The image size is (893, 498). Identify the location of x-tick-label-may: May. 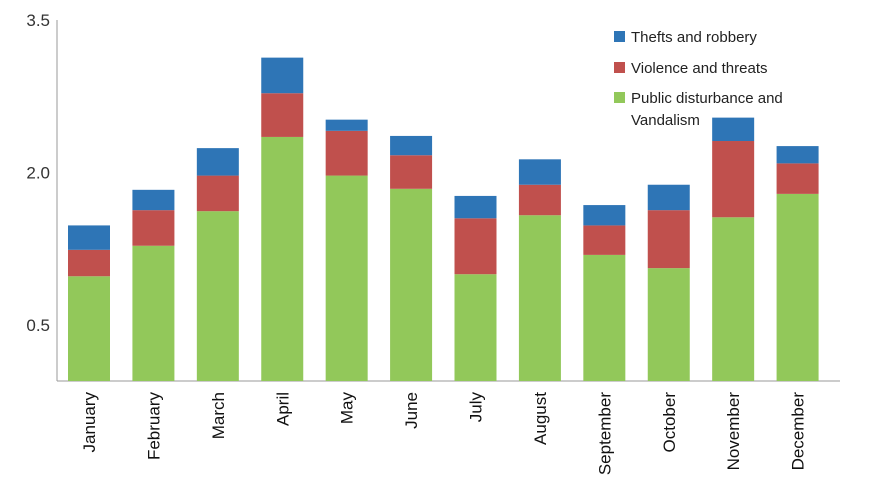
(347, 408).